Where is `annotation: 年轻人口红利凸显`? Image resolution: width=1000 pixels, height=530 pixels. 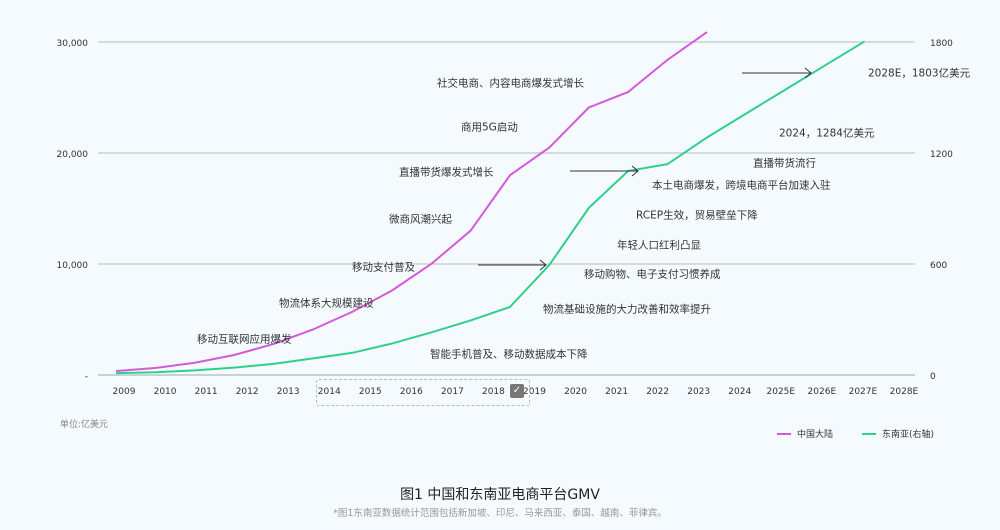
annotation: 年轻人口红利凸显 is located at coordinates (659, 245).